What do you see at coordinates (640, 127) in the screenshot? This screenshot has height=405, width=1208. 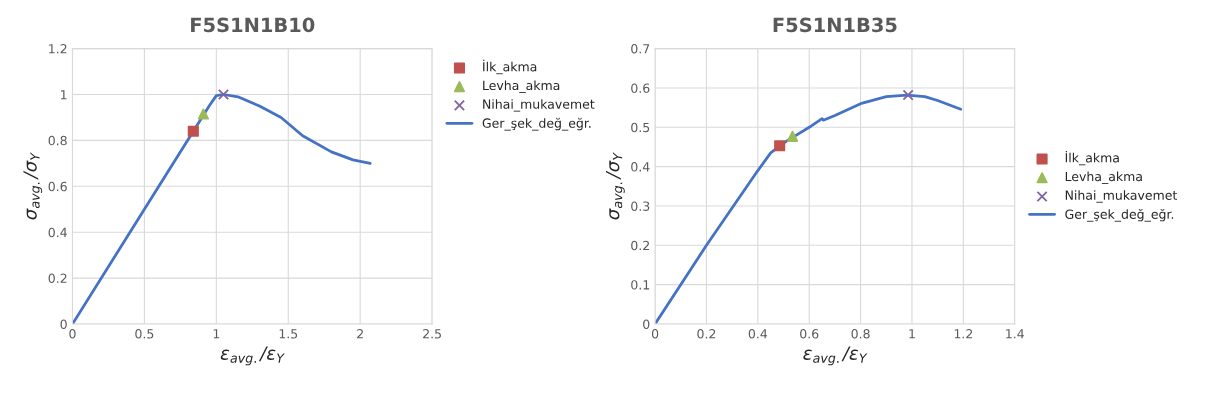 I see `y-tick-label: 0.5` at bounding box center [640, 127].